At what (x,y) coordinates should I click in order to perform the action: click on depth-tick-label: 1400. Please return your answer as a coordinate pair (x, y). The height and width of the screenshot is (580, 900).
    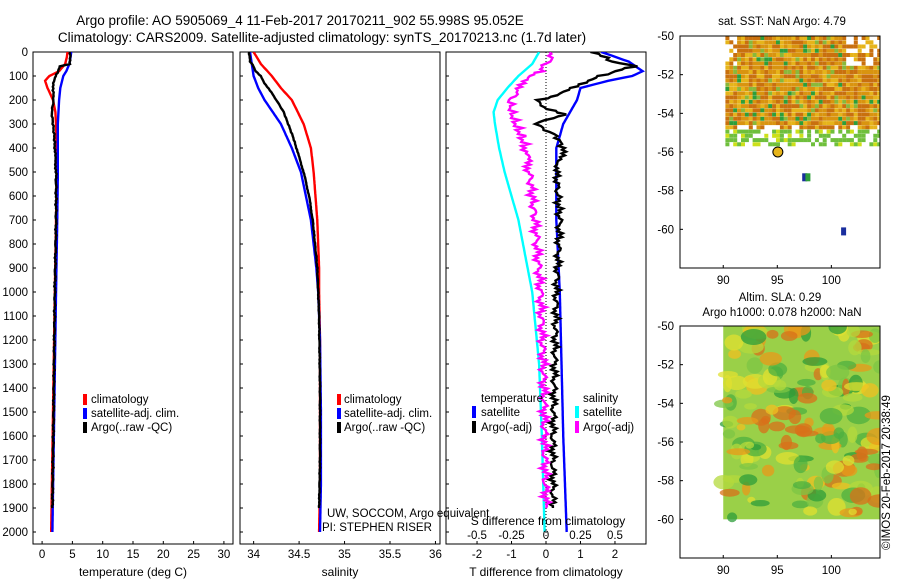
    Looking at the image, I should click on (15, 389).